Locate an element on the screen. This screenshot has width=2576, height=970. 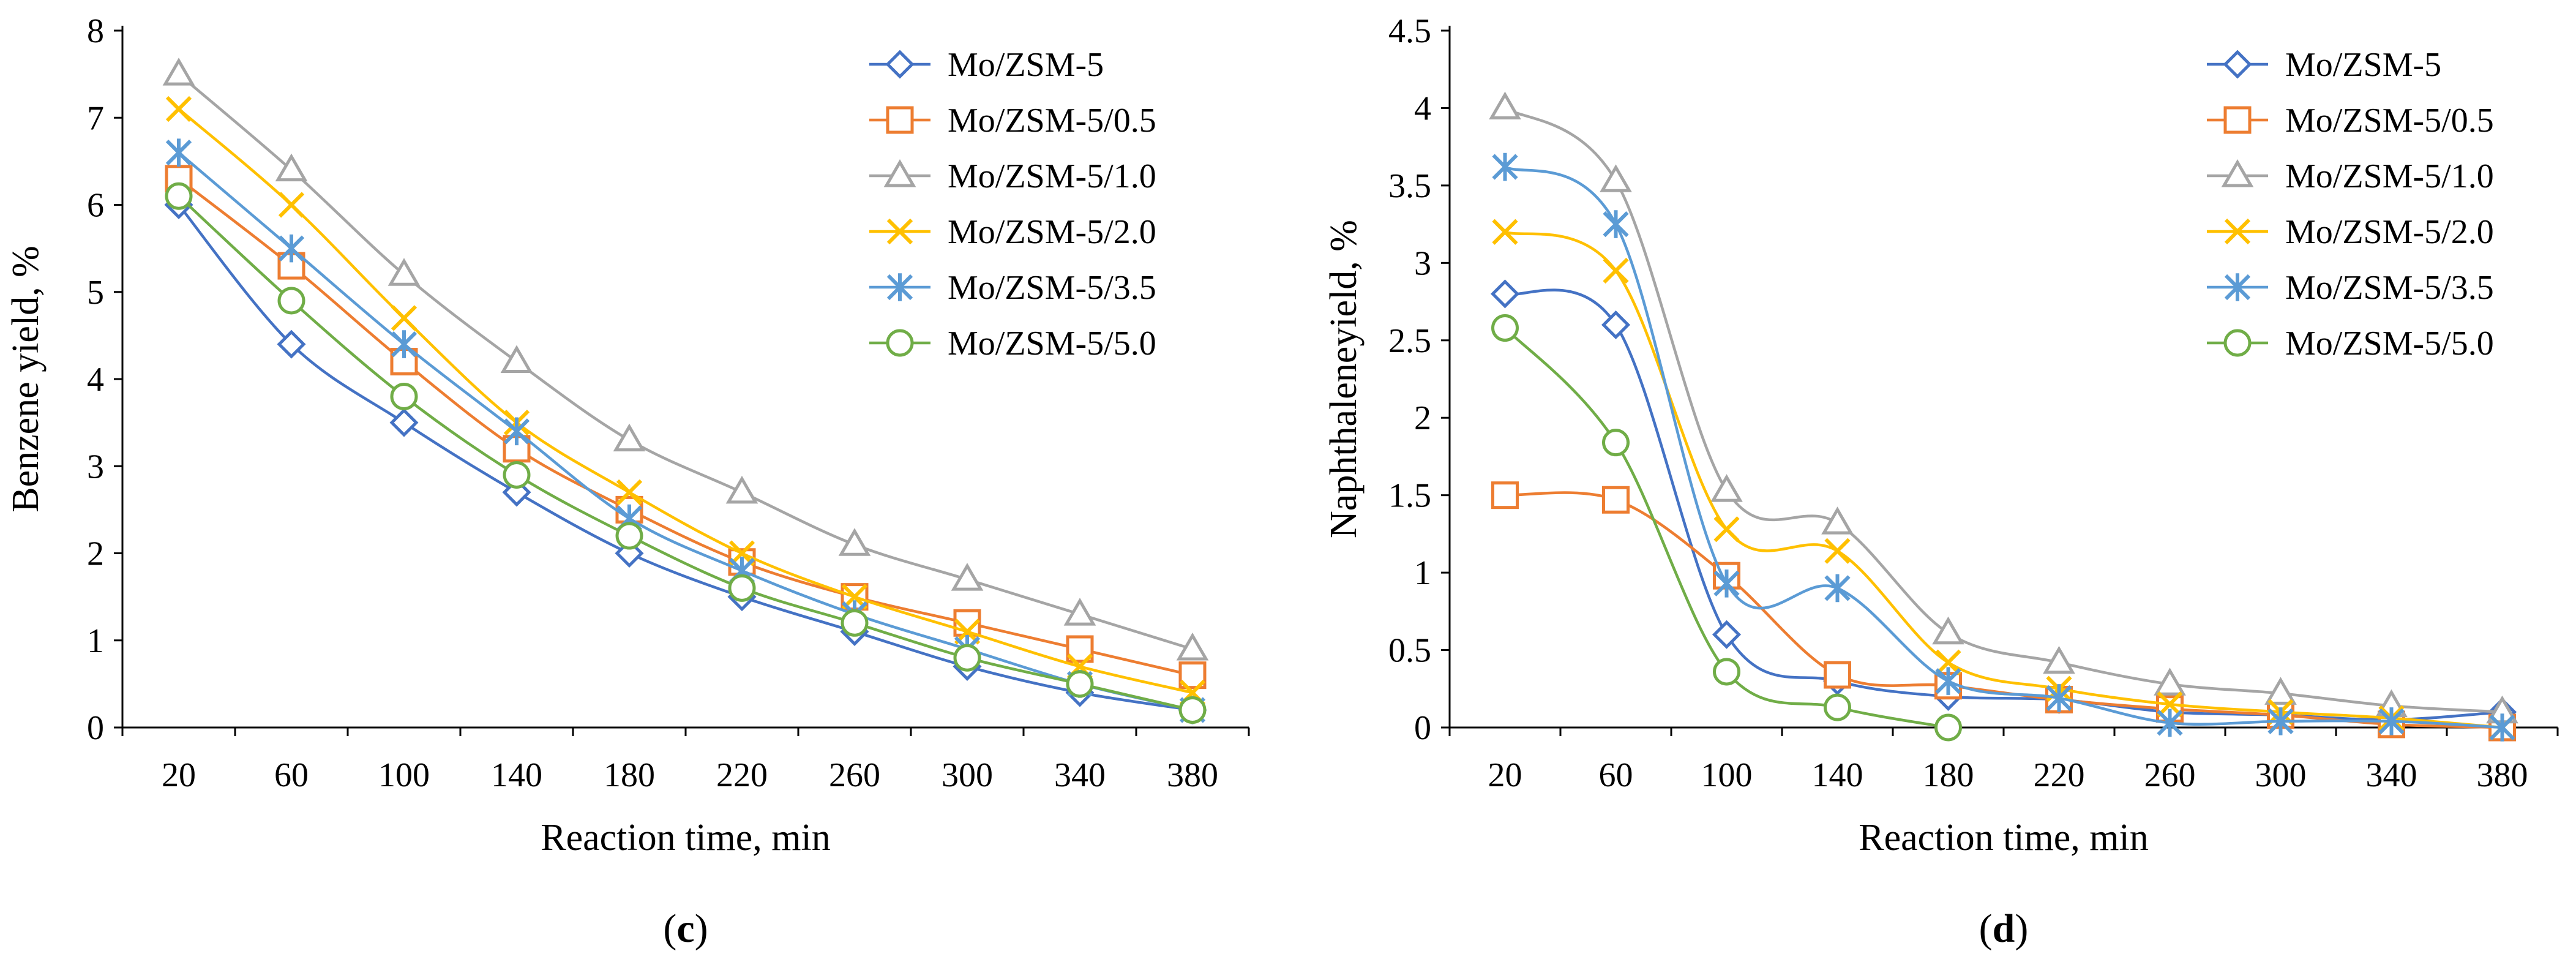
y-tick-label: 3 is located at coordinates (1422, 263).